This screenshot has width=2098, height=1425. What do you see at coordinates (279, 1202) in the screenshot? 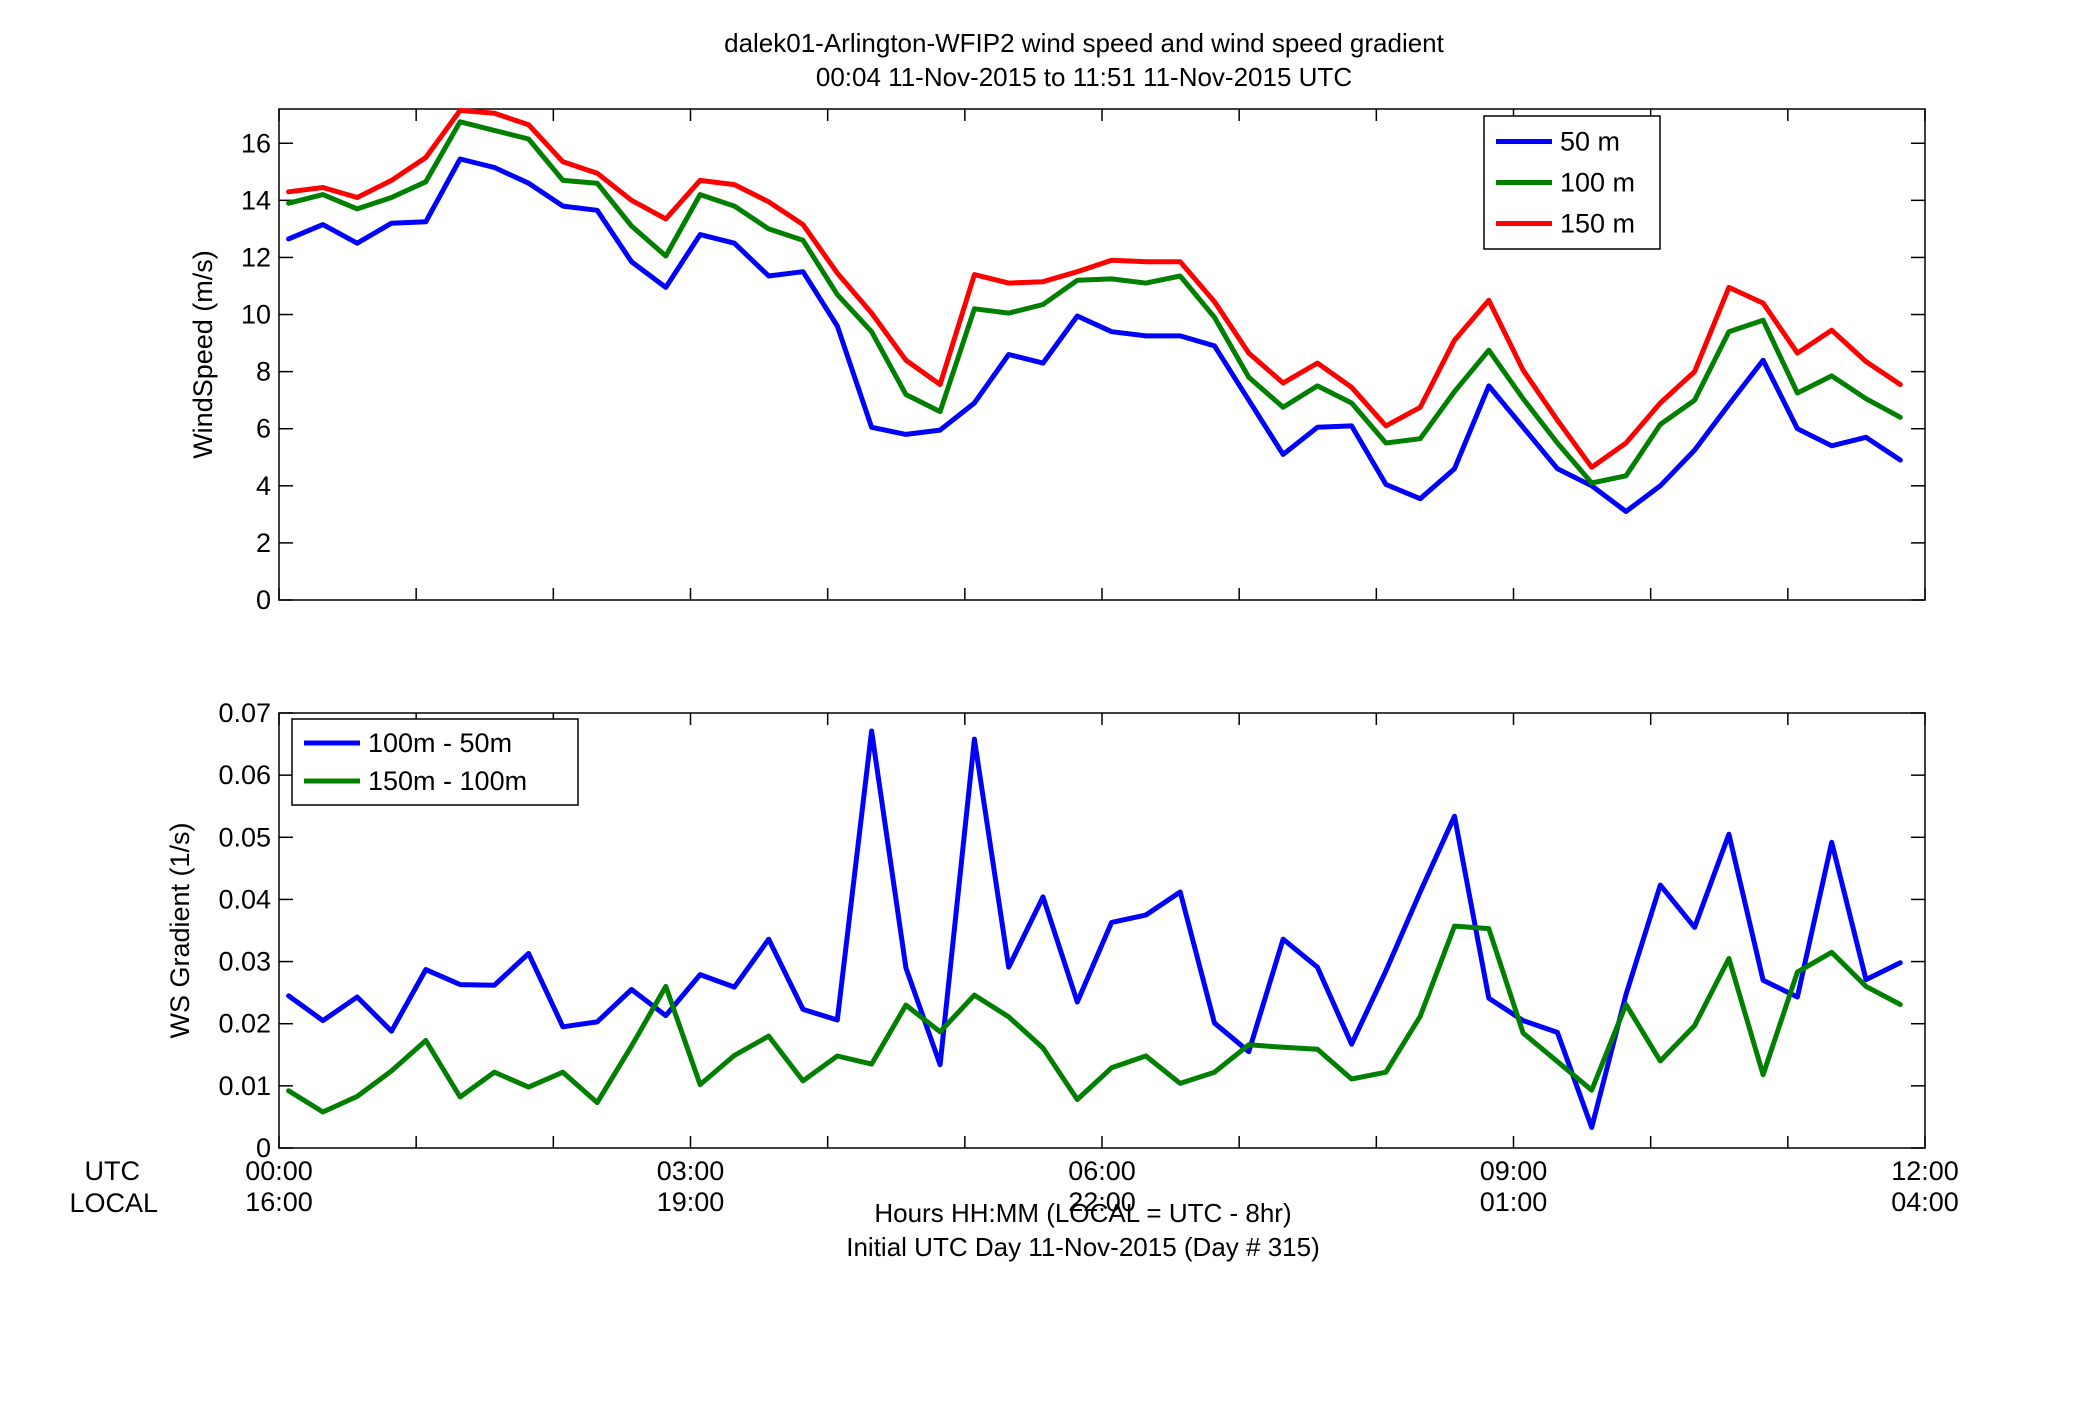
I see `x-tick-label-local: 16:00` at bounding box center [279, 1202].